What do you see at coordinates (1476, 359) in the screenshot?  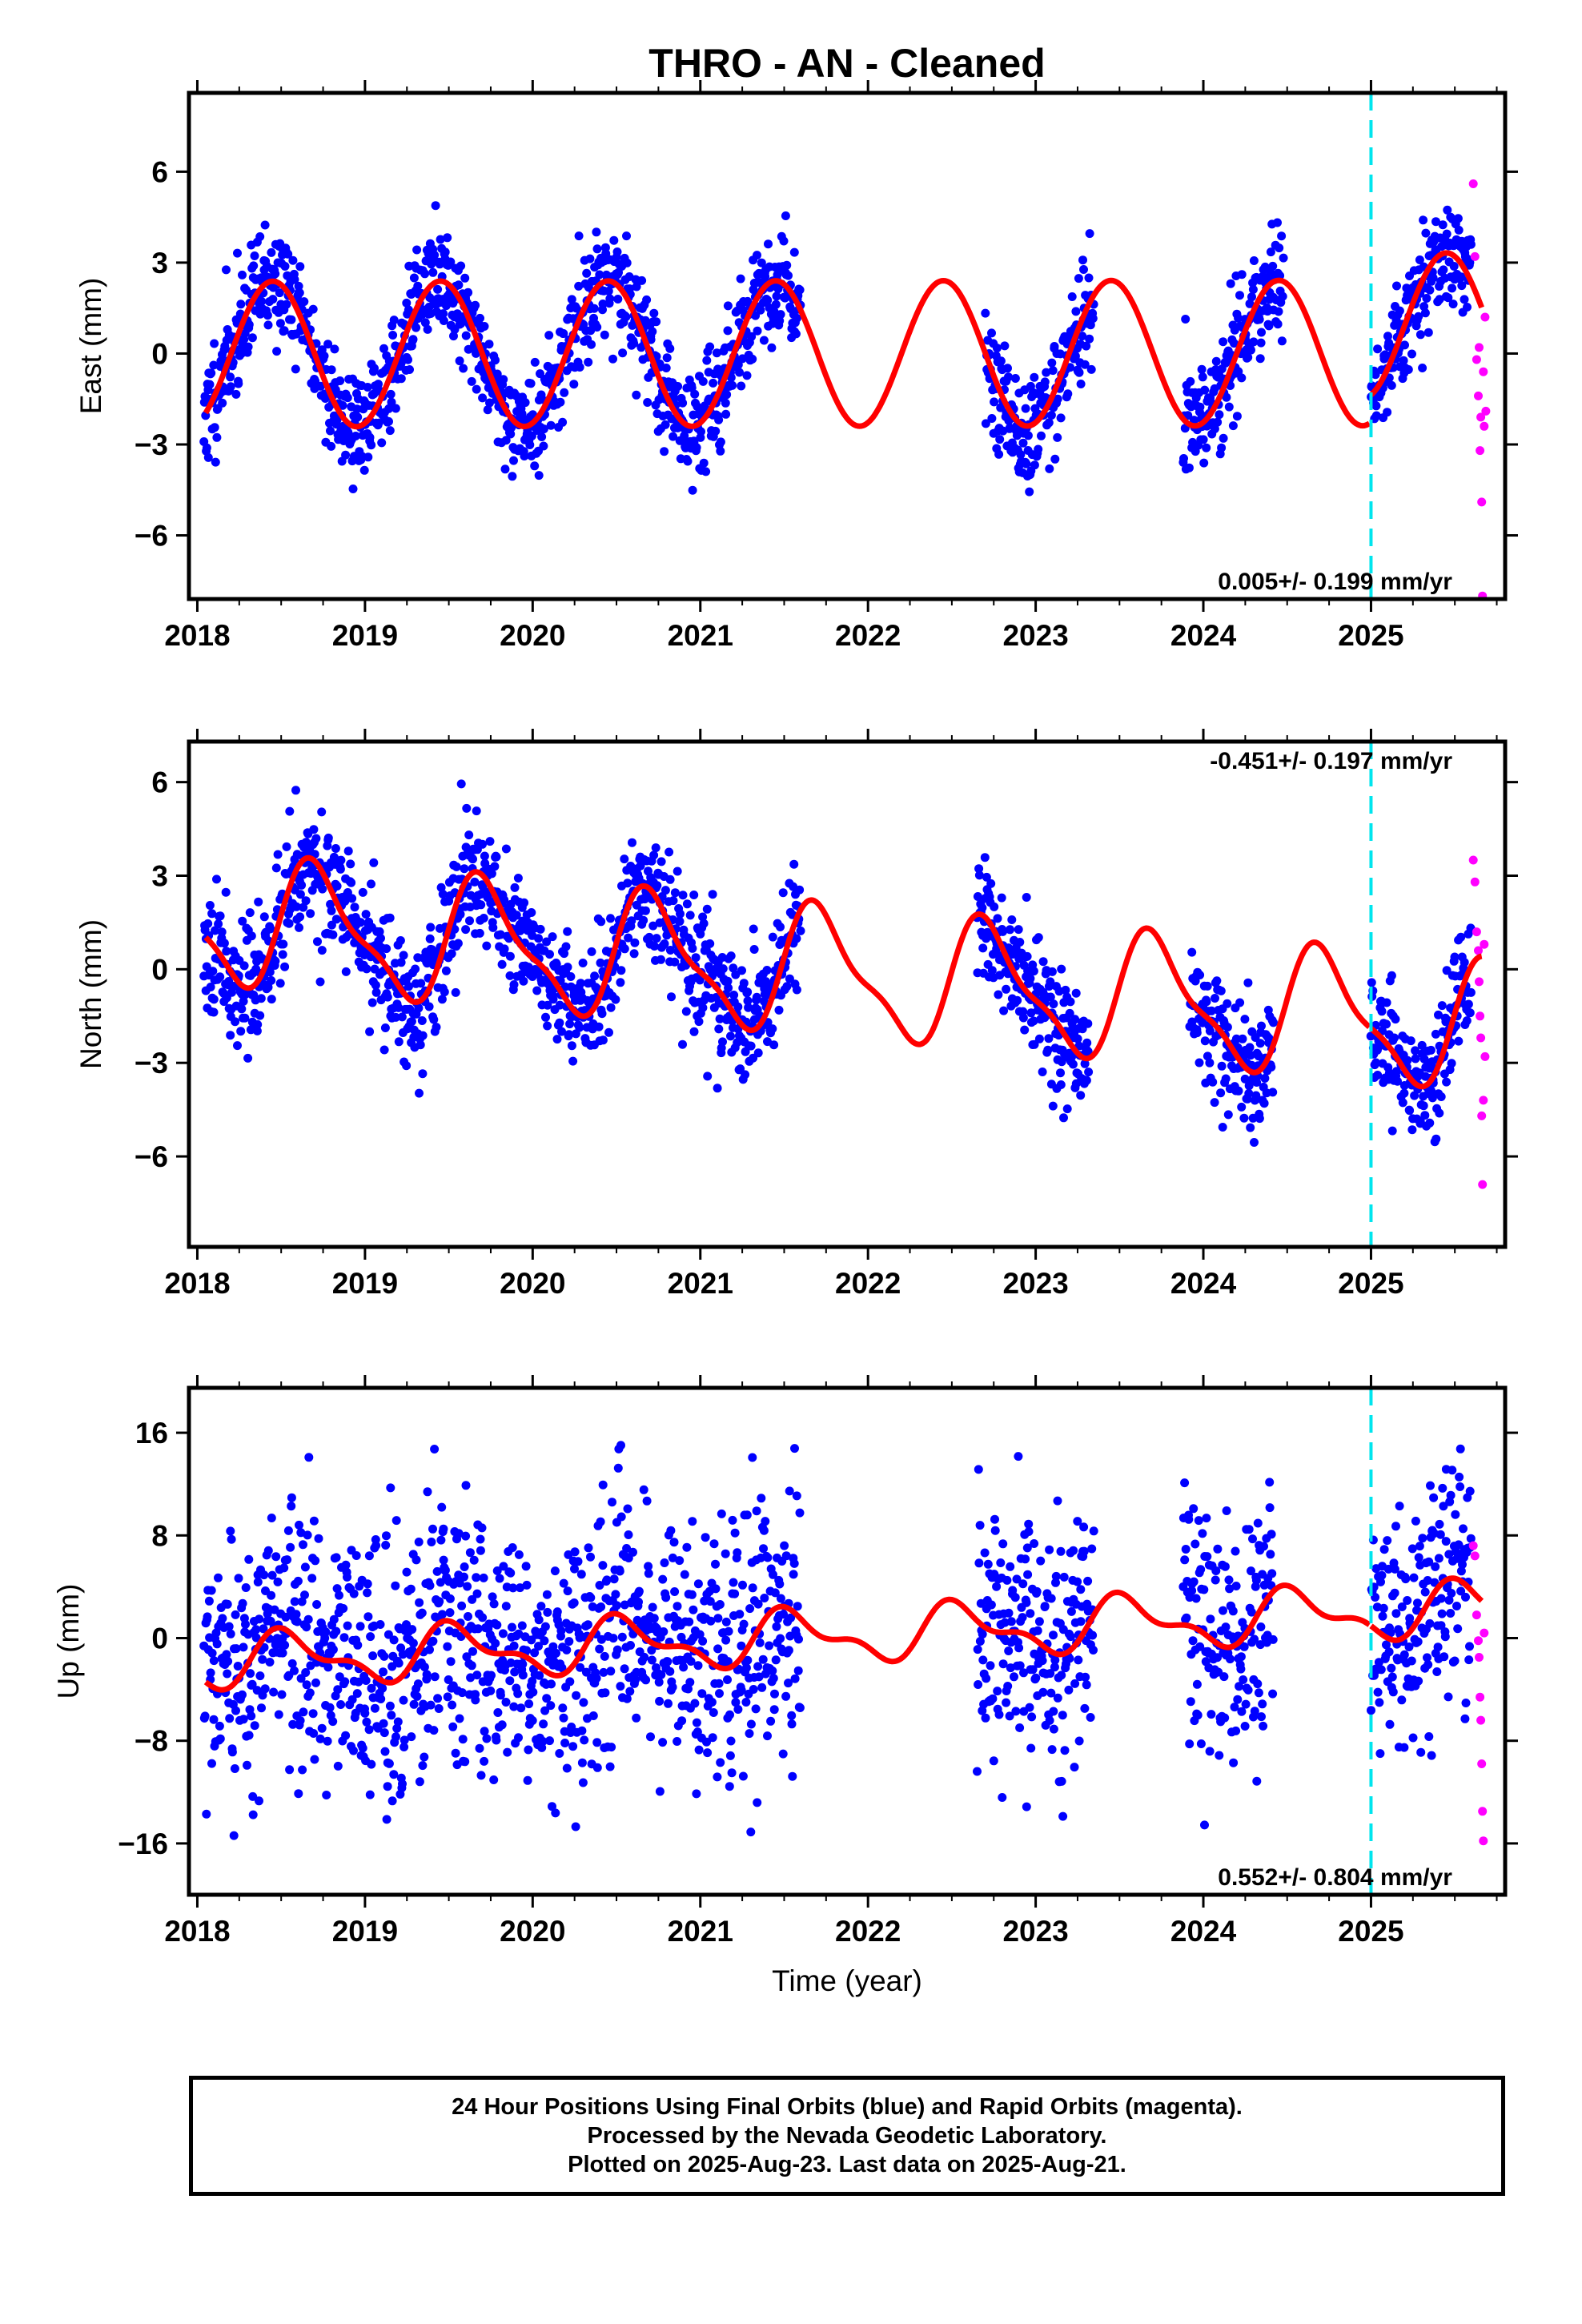 I see `rapid-orbit-point` at bounding box center [1476, 359].